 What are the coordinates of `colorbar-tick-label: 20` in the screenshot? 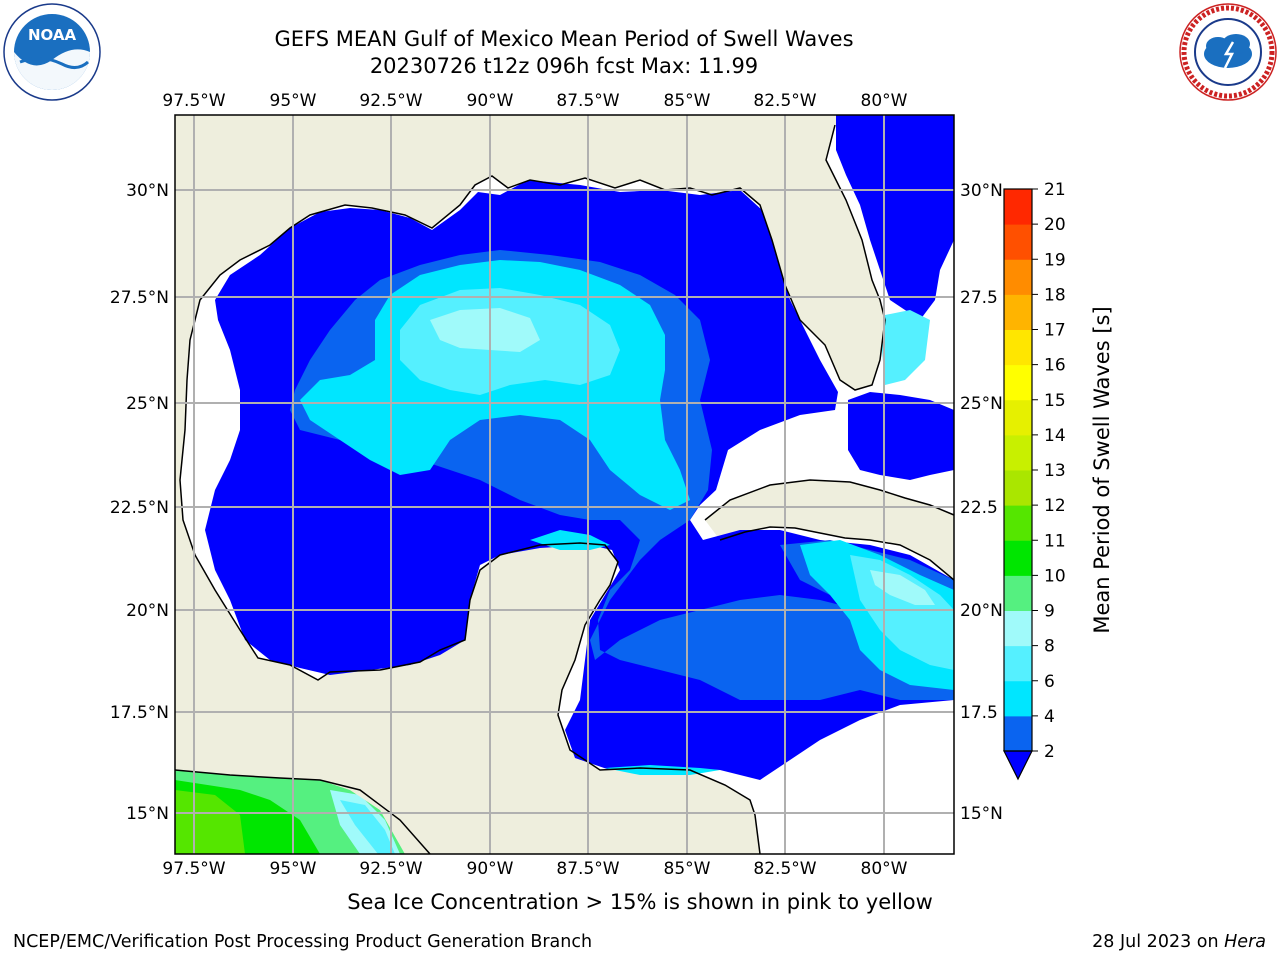 It's located at (1055, 225).